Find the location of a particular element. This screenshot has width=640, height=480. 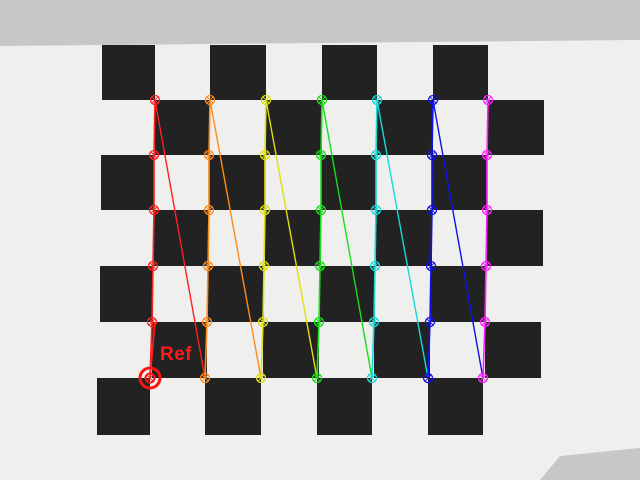

reference-outer-ring is located at coordinates (150, 378).